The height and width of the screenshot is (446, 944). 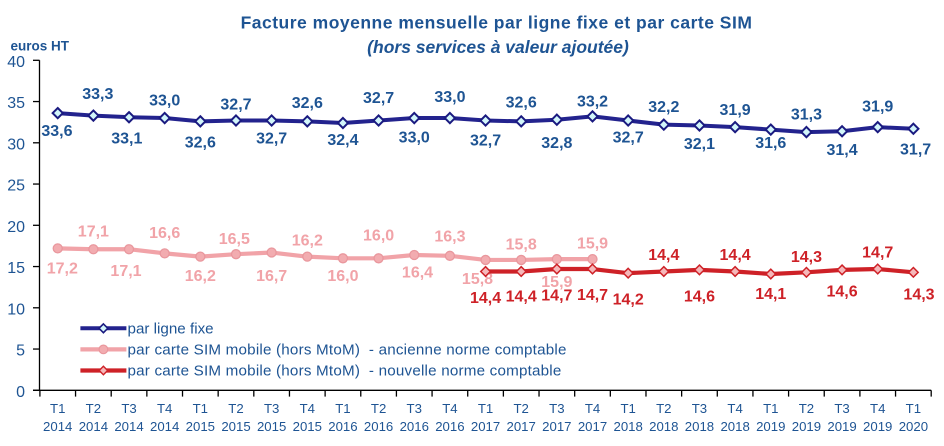 What do you see at coordinates (97, 94) in the screenshot?
I see `svg-text: 33,3` at bounding box center [97, 94].